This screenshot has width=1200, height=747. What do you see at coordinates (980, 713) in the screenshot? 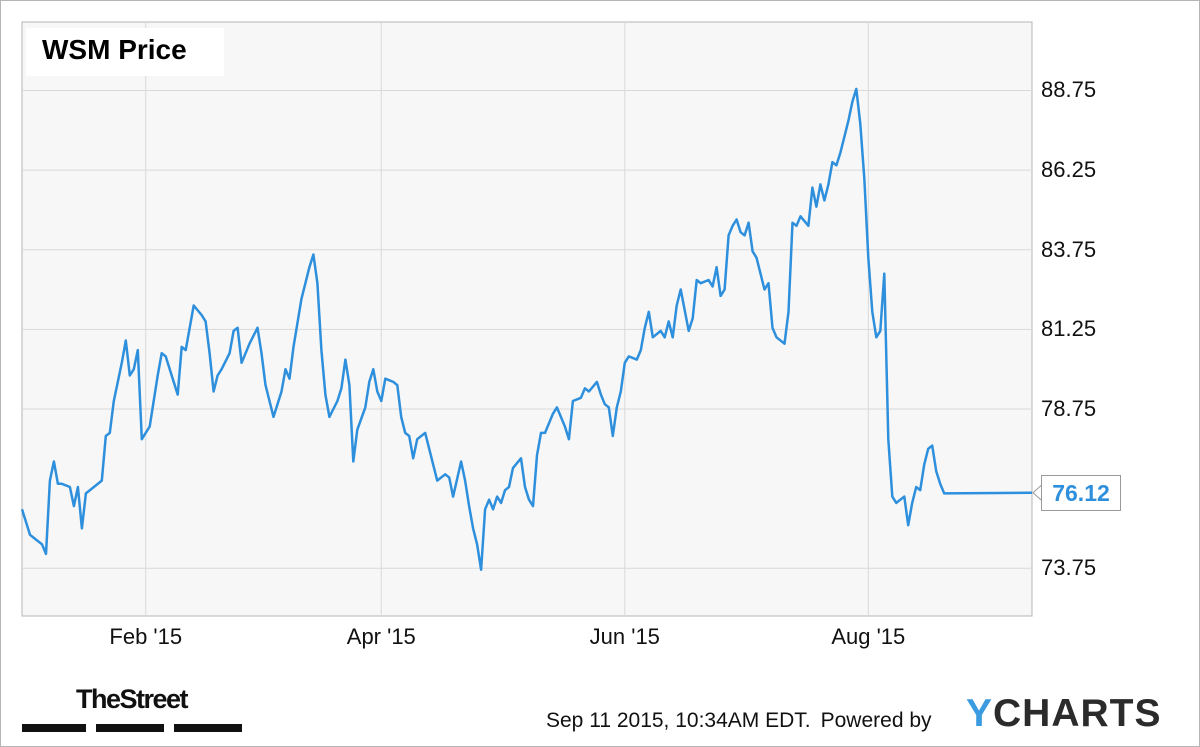
I see `ycharts-logo-y: Y` at bounding box center [980, 713].